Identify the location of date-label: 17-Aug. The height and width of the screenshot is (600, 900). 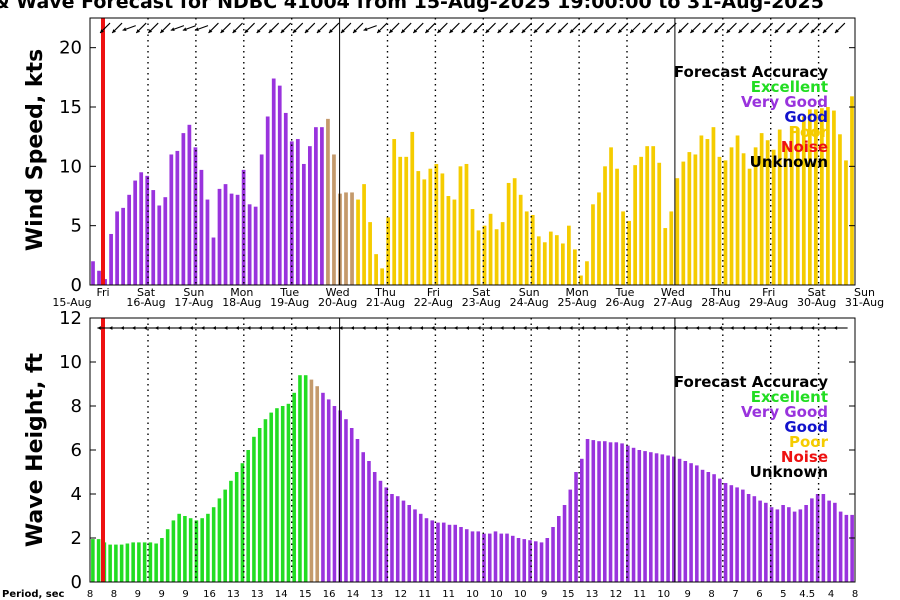
(193, 302).